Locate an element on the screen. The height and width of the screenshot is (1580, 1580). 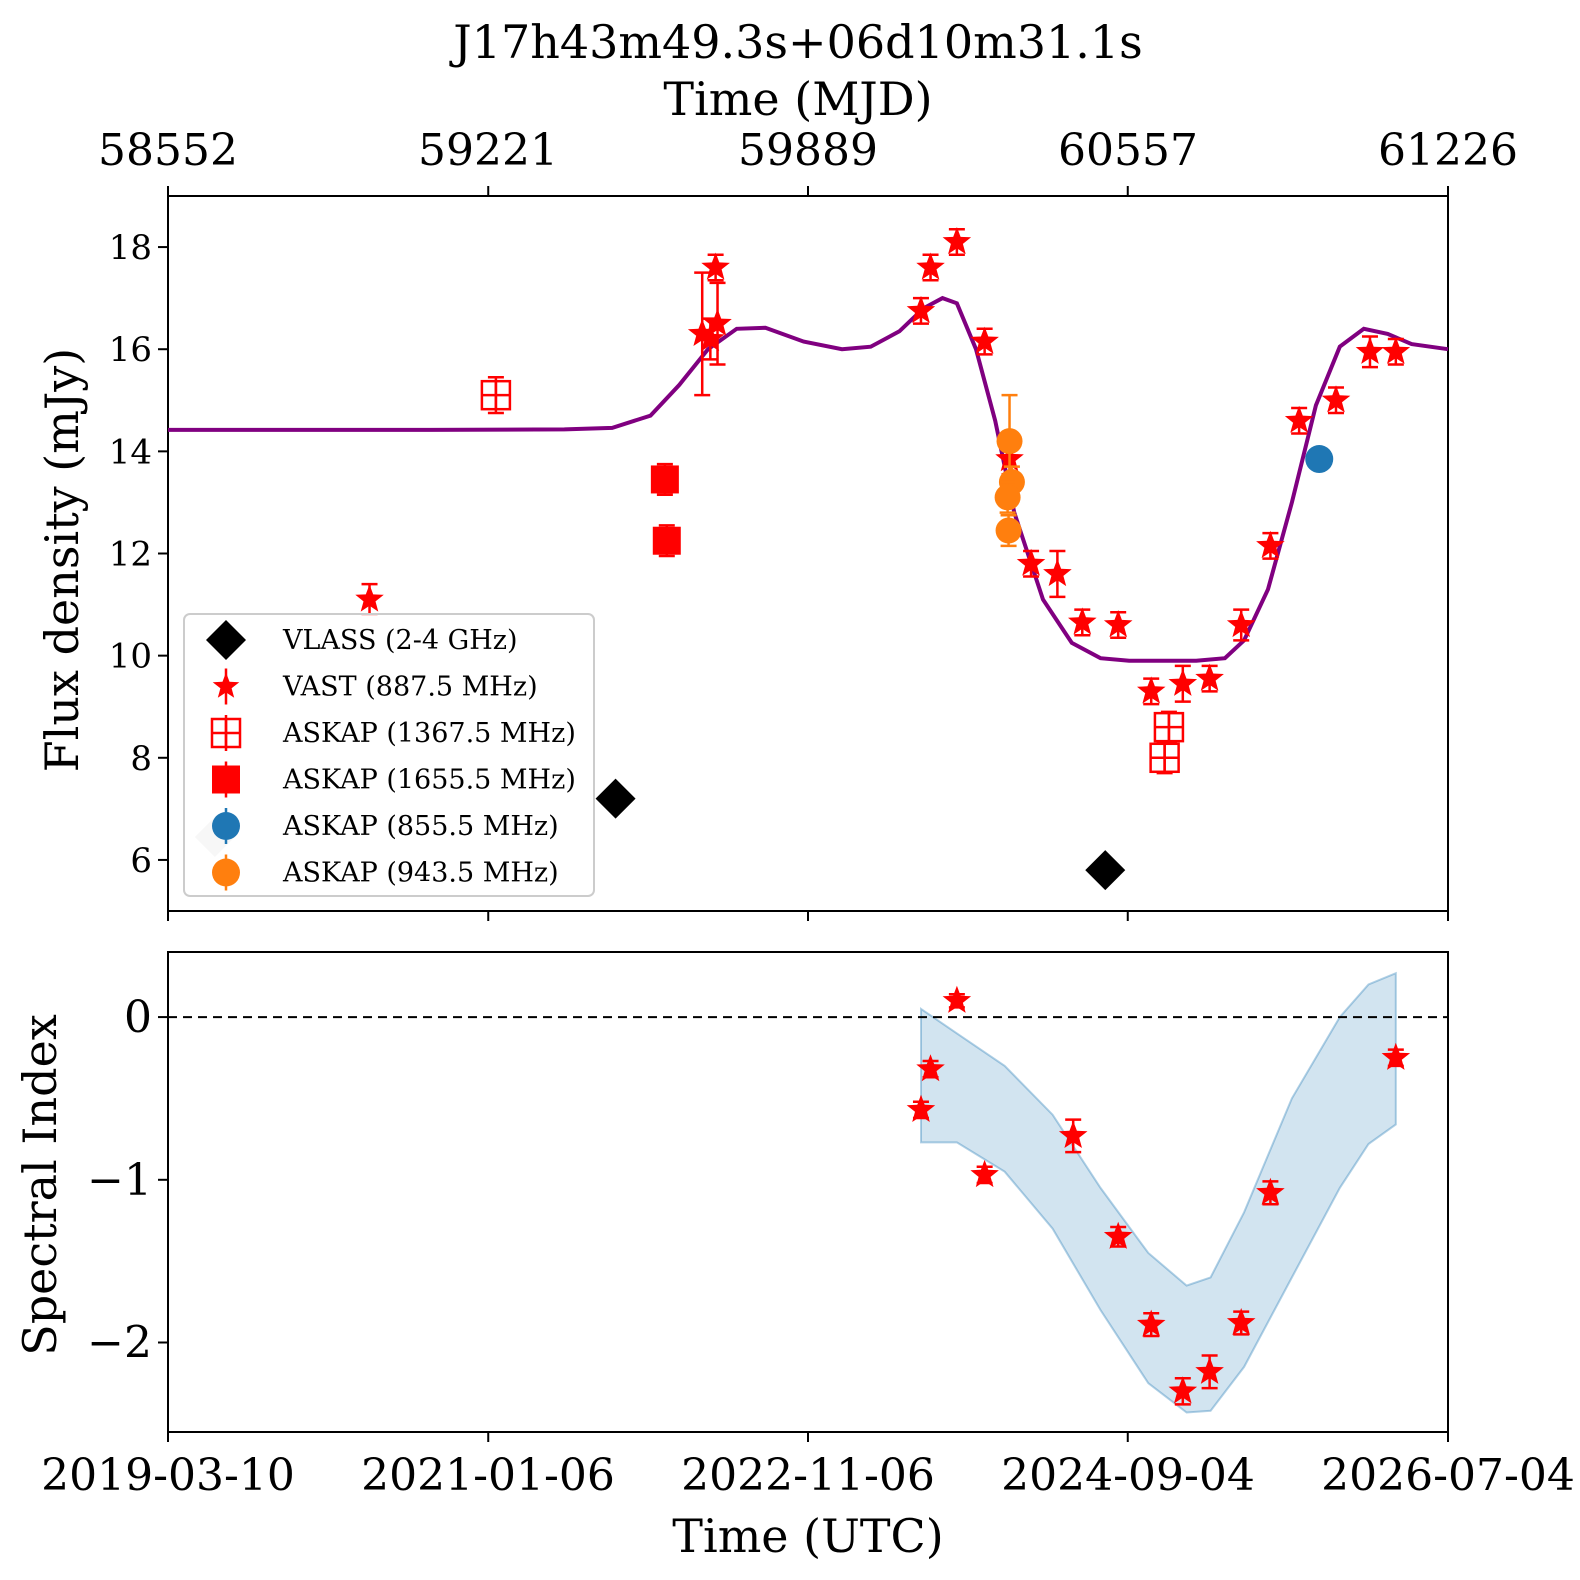
legend-label: ASKAP (943.5 MHz) is located at coordinates (420, 873).